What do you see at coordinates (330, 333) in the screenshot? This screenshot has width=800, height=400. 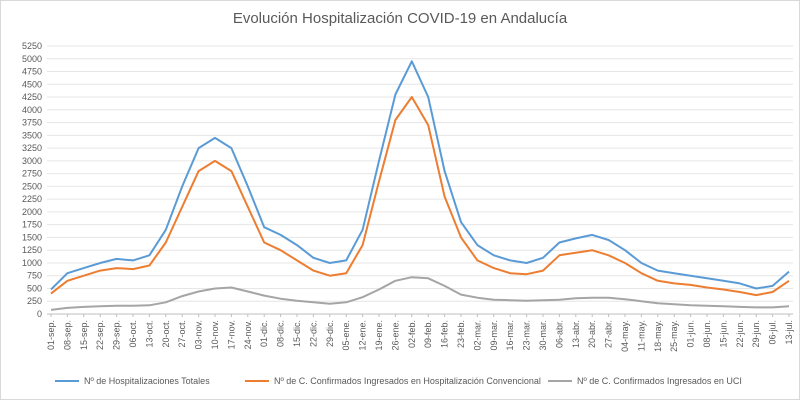 I see `x-tick-label: 29-dic.` at bounding box center [330, 333].